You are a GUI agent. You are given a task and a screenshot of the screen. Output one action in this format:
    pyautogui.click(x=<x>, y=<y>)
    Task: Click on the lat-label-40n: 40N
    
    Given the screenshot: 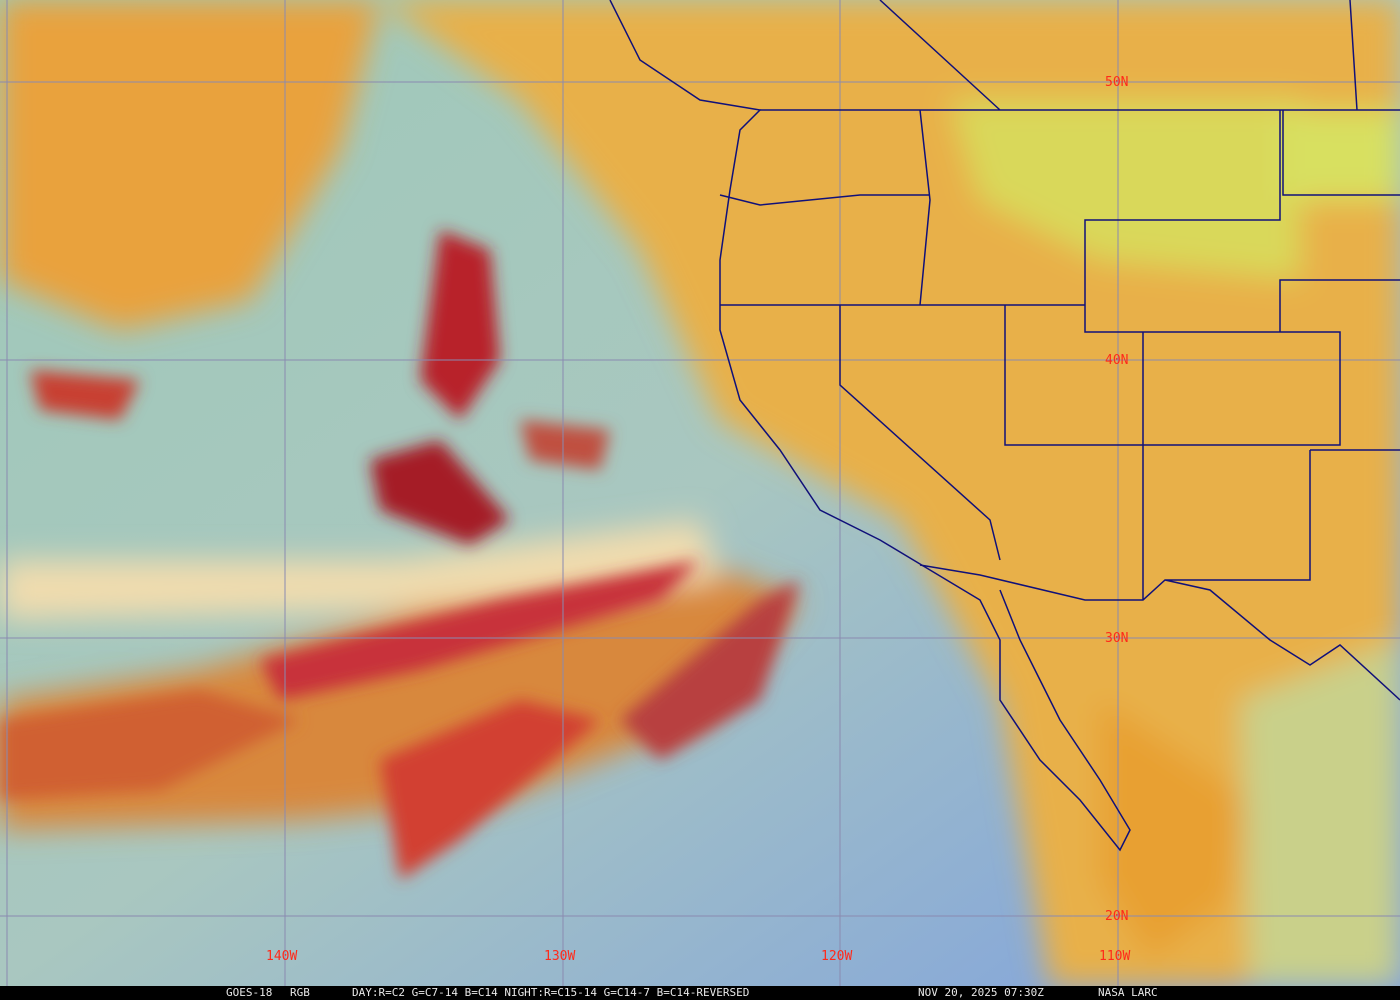 What is the action you would take?
    pyautogui.click(x=1116, y=360)
    